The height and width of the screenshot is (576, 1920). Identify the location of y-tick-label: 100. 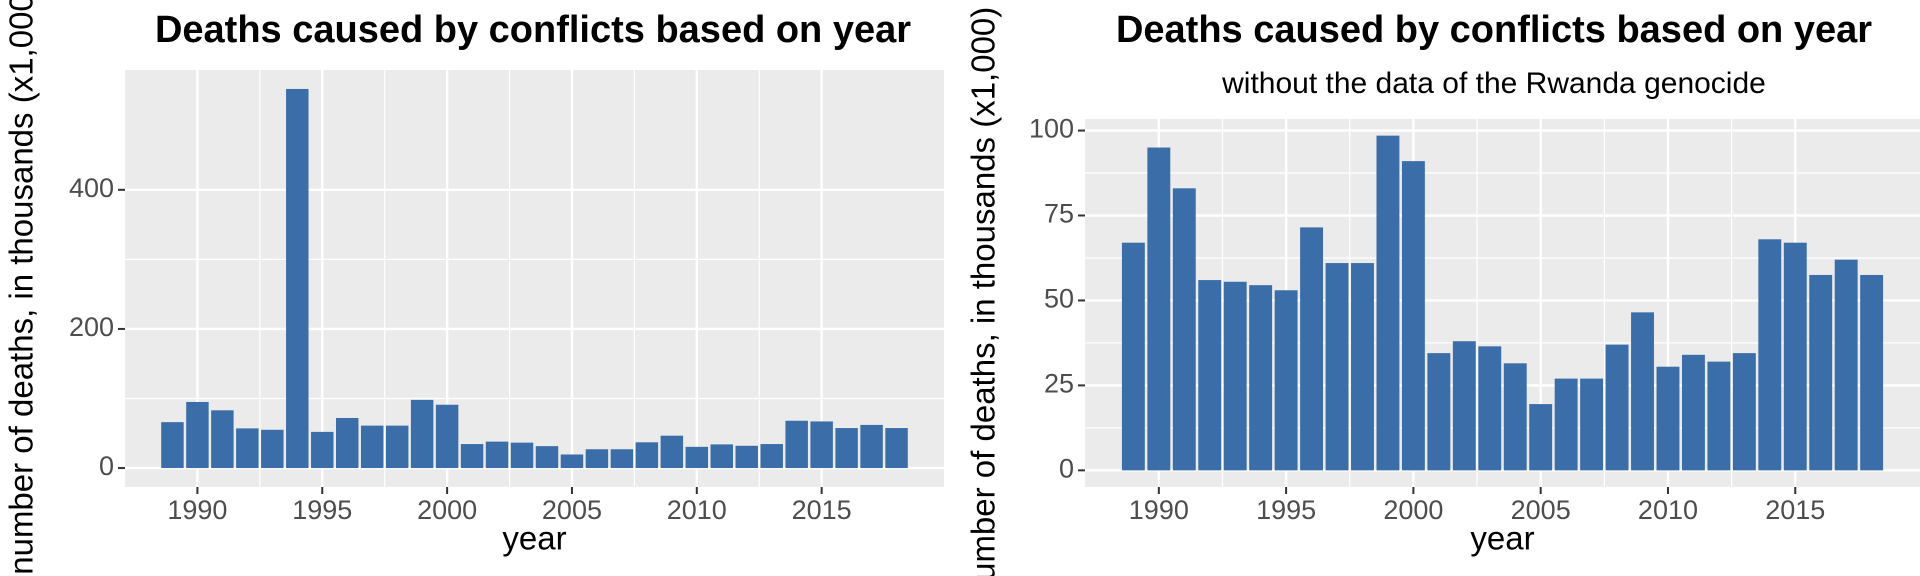
(1051, 129).